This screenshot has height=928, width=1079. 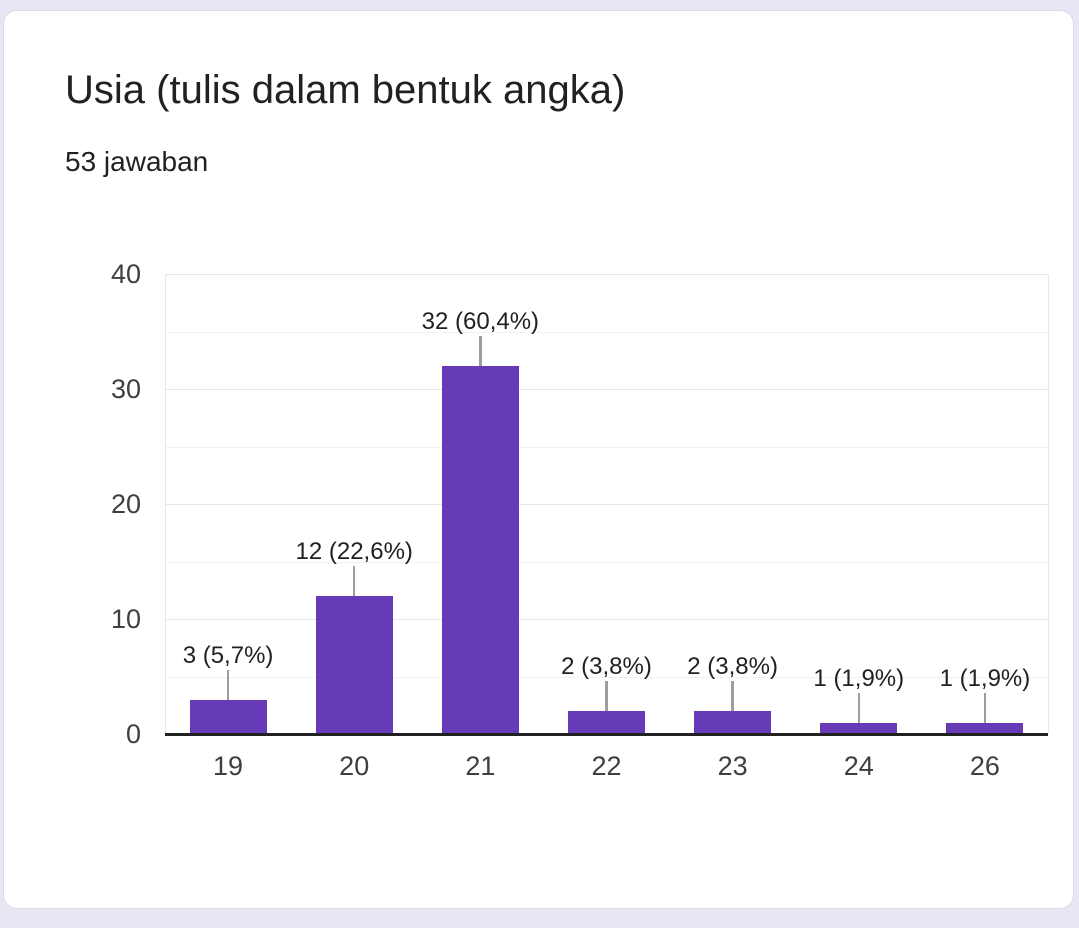 I want to click on y-tick-label: 30, so click(x=125, y=389).